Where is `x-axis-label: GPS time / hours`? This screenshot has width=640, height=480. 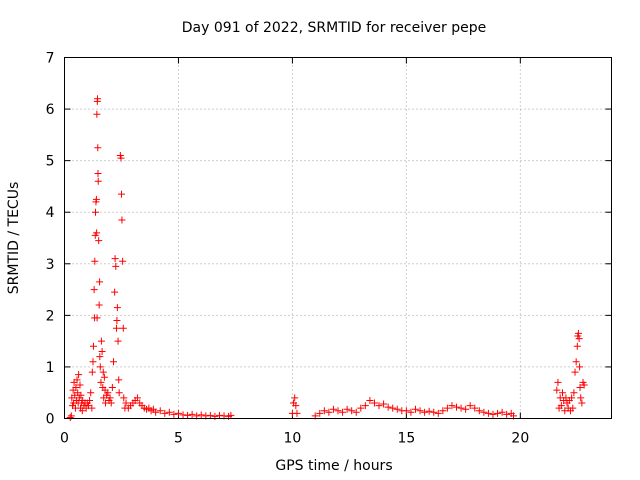 x-axis-label: GPS time / hours is located at coordinates (333, 466).